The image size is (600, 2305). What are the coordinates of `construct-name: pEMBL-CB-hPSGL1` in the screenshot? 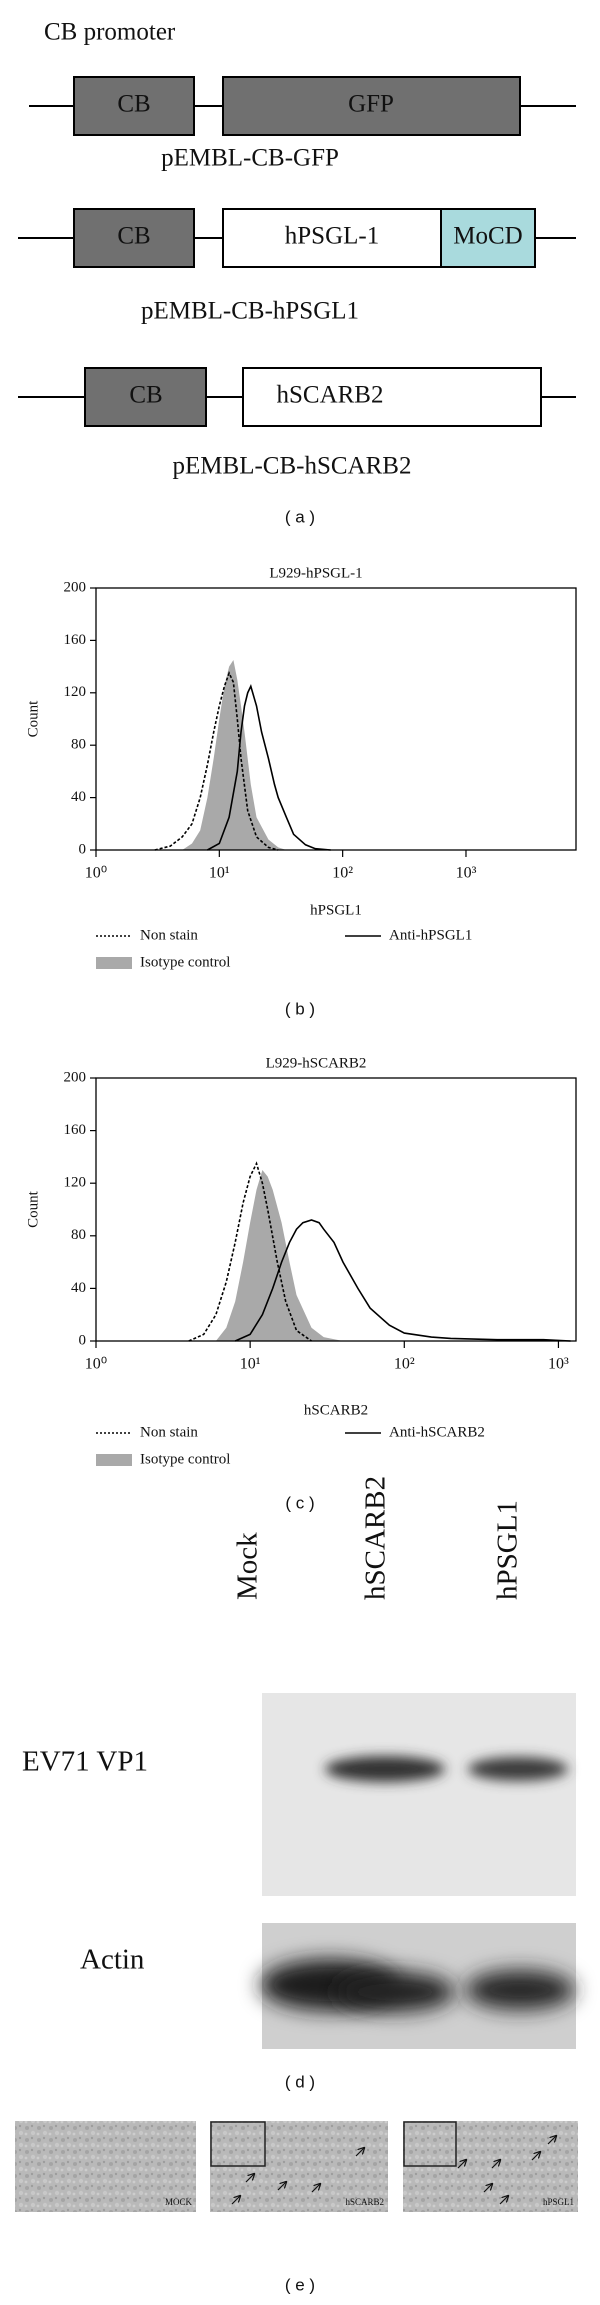 It's located at (250, 311).